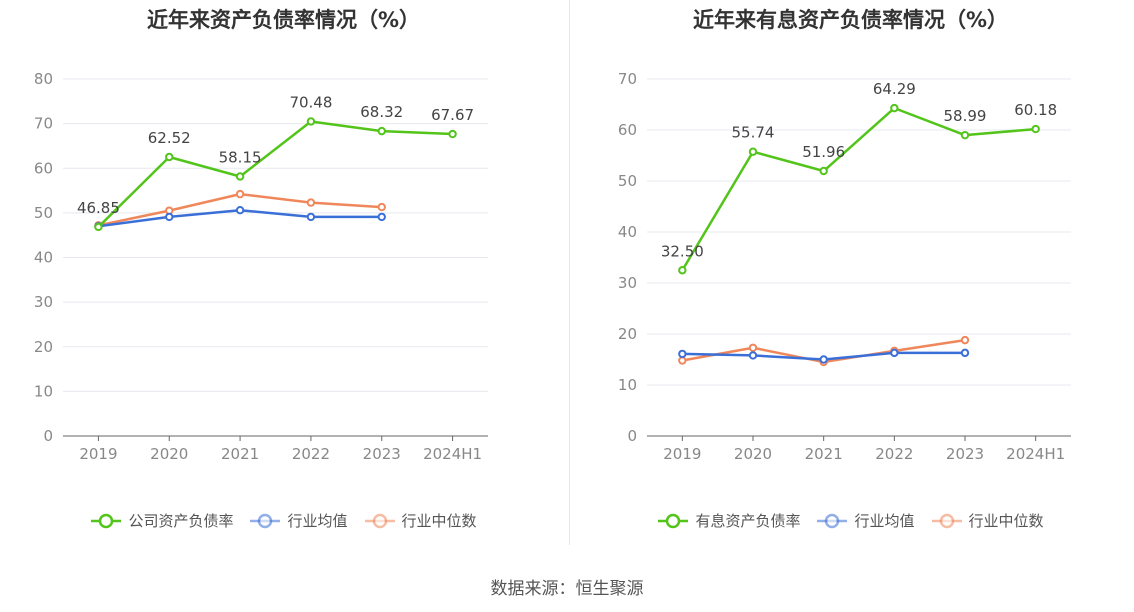 The height and width of the screenshot is (612, 1134). Describe the element at coordinates (181, 521) in the screenshot. I see `legend-label: 公司资产负债率` at that location.